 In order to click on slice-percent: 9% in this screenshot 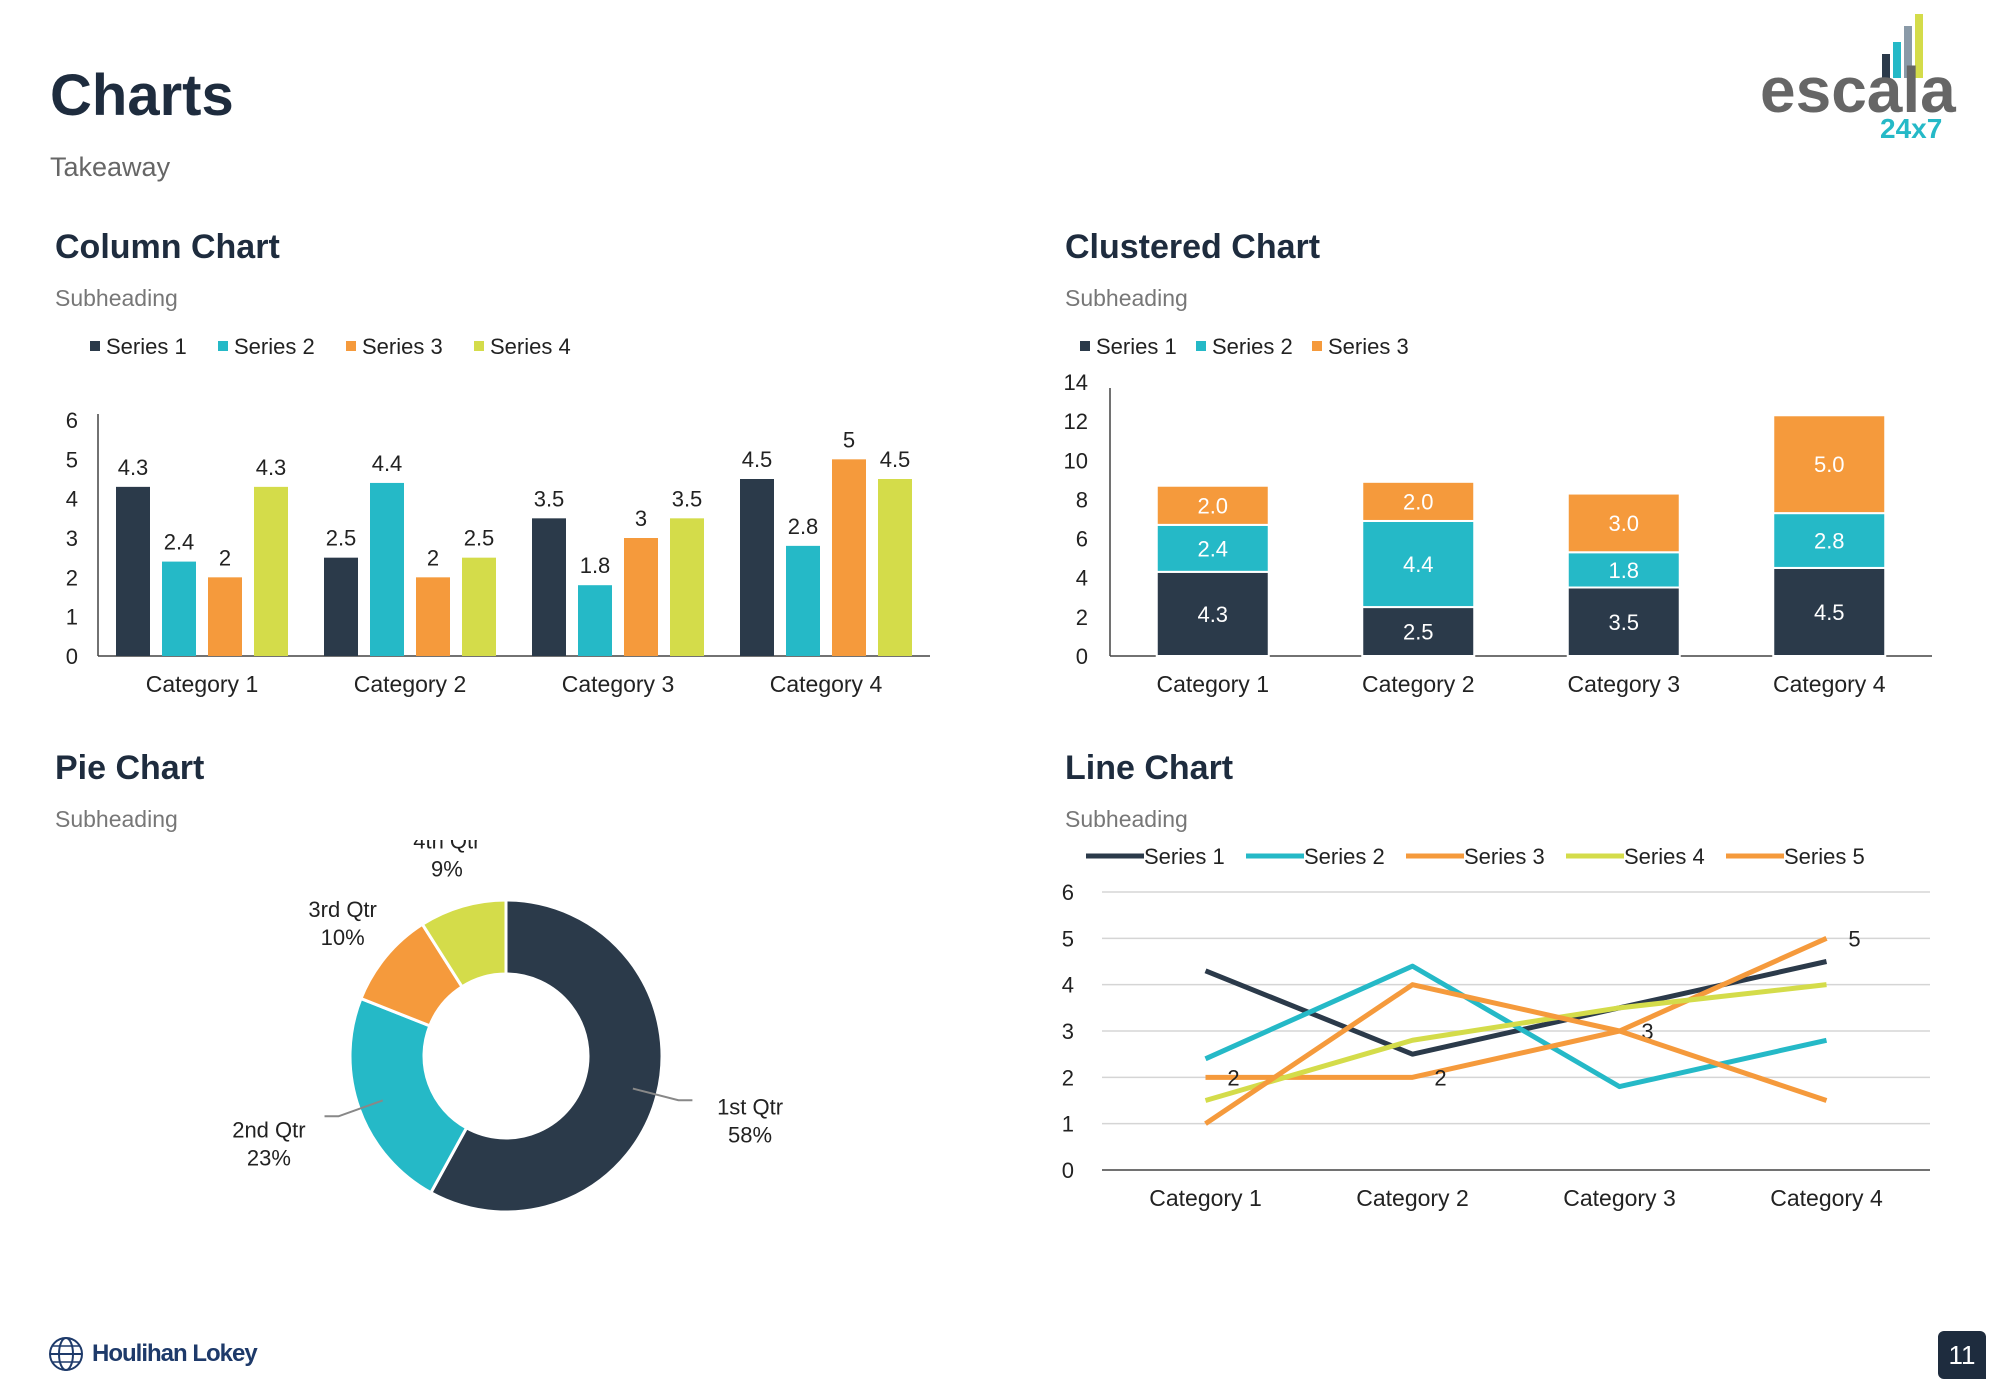, I will do `click(447, 868)`.